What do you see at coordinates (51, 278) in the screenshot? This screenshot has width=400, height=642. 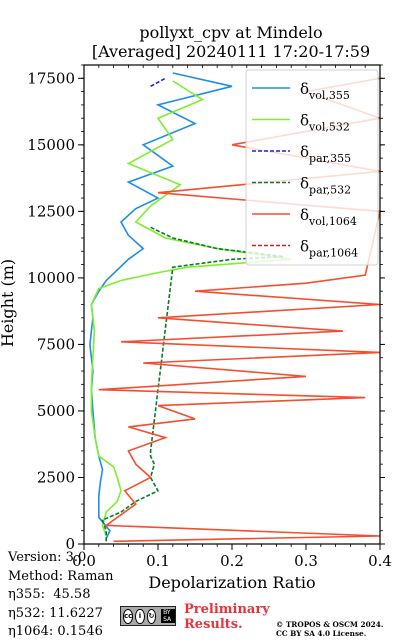 I see `y-tick-label: 10000` at bounding box center [51, 278].